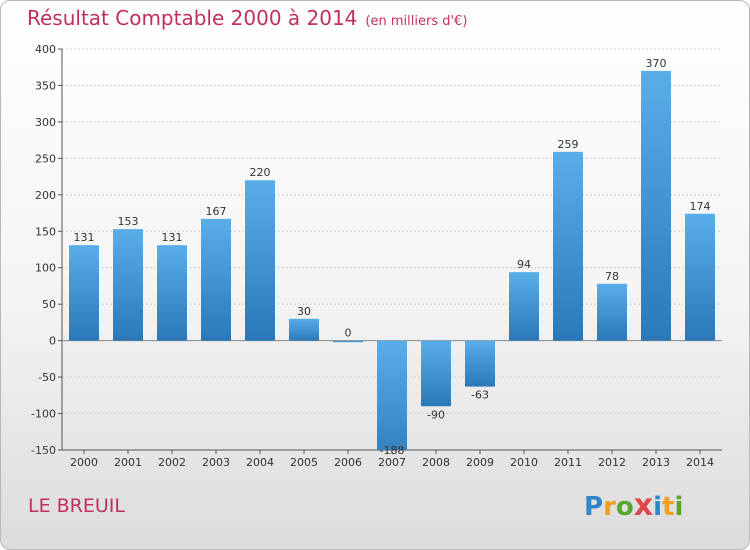 The image size is (750, 550). What do you see at coordinates (392, 462) in the screenshot?
I see `x-tick-label: 2007` at bounding box center [392, 462].